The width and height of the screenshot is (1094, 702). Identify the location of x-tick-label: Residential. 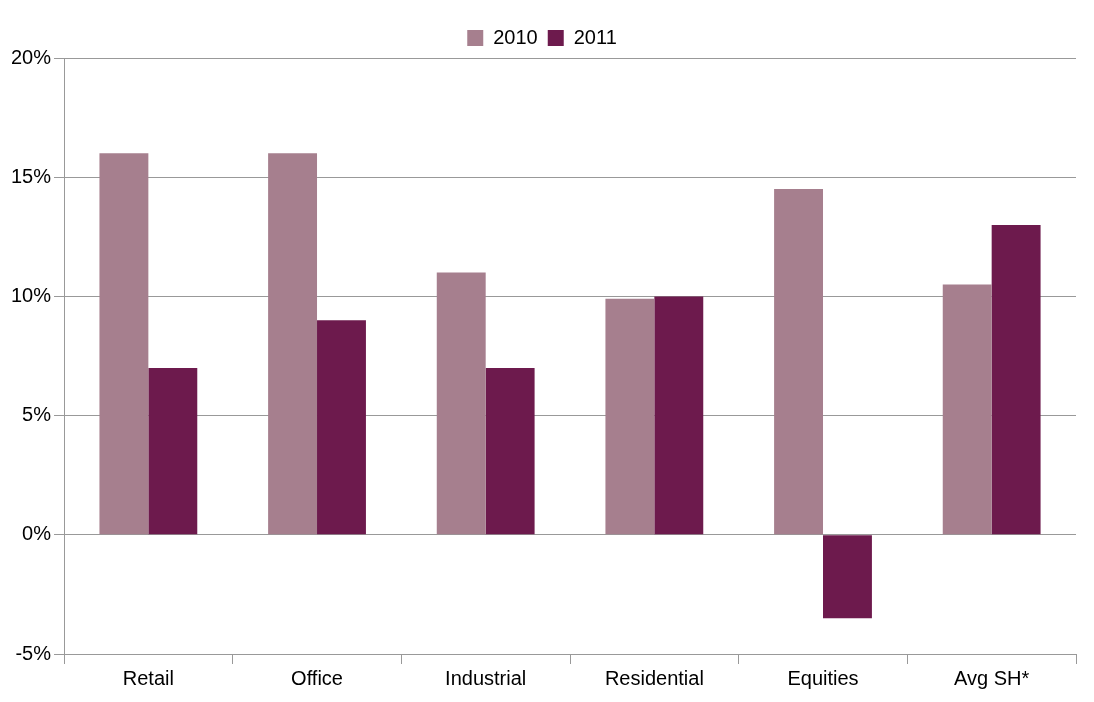
(654, 677).